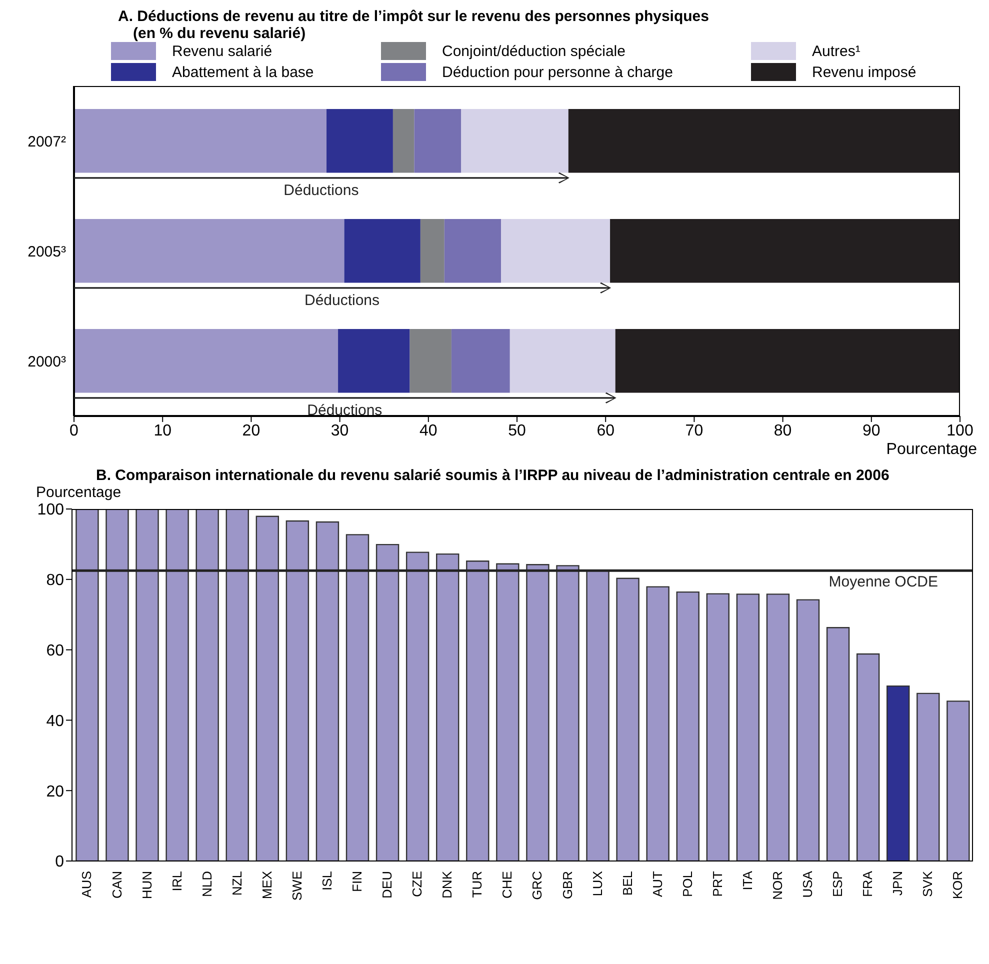 This screenshot has width=989, height=964. Describe the element at coordinates (557, 72) in the screenshot. I see `legend-label: Déduction pour personne à charge` at that location.